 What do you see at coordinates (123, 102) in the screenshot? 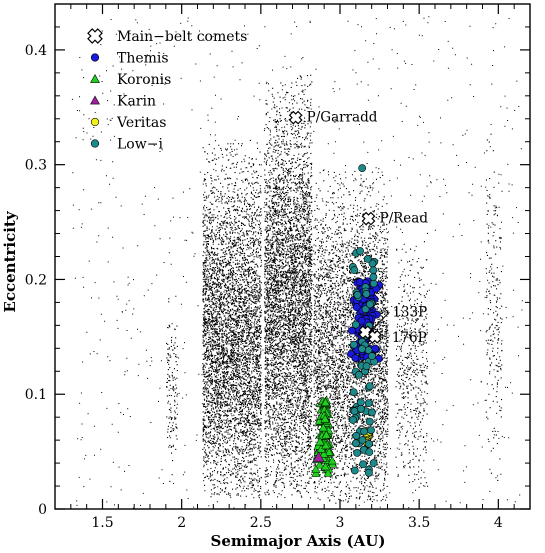
I see `legend-item: Karin` at bounding box center [123, 102].